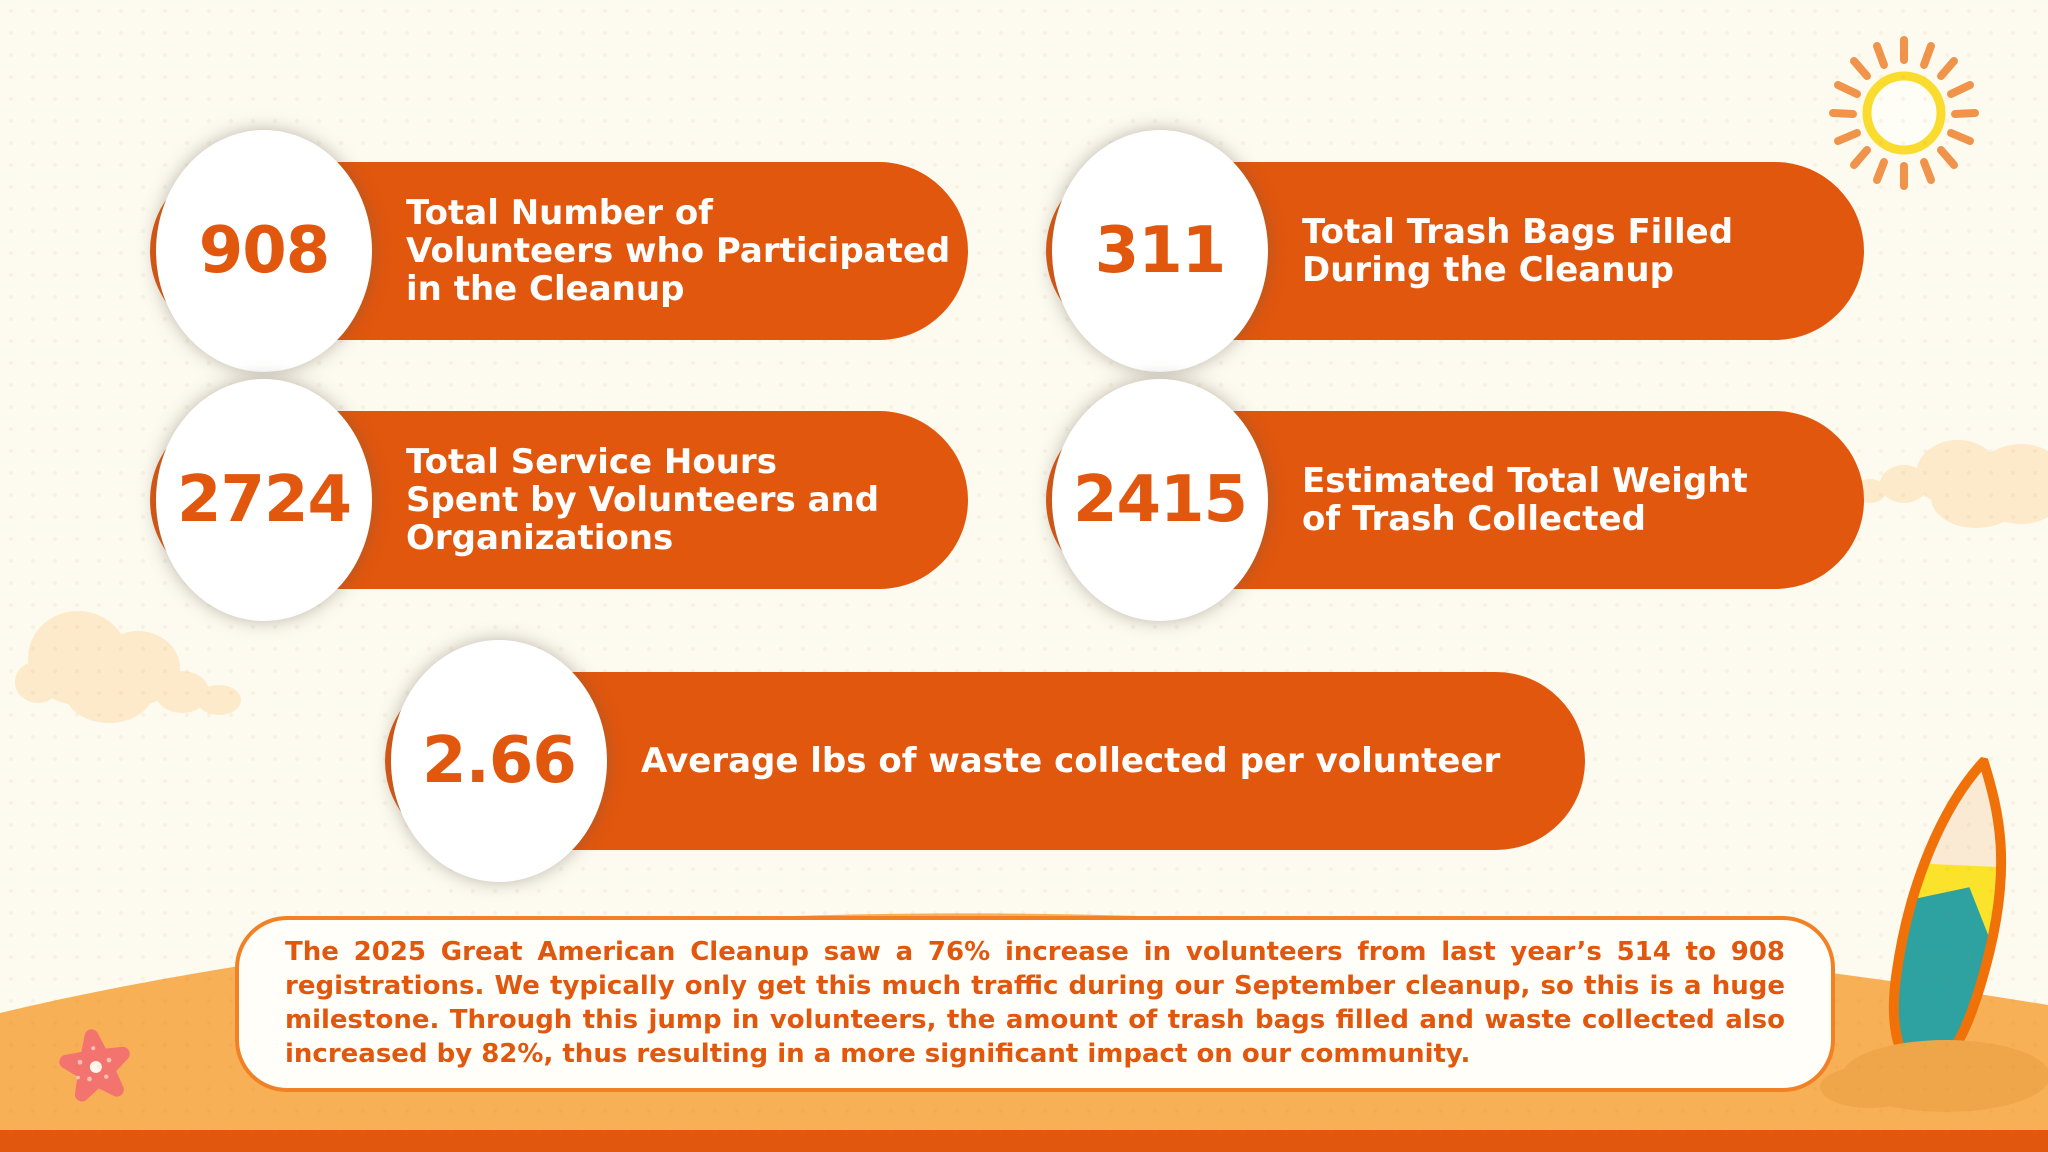 This screenshot has width=2048, height=1152. What do you see at coordinates (1024, 1141) in the screenshot?
I see `bottom-border-strip` at bounding box center [1024, 1141].